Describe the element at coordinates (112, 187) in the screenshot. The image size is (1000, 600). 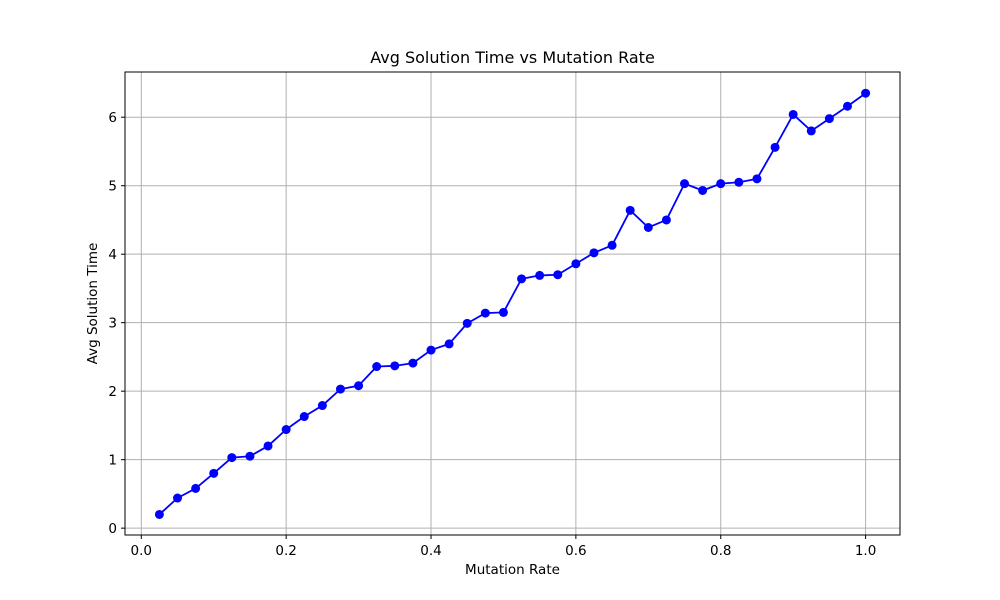
I see `y-tick-label: 5` at that location.